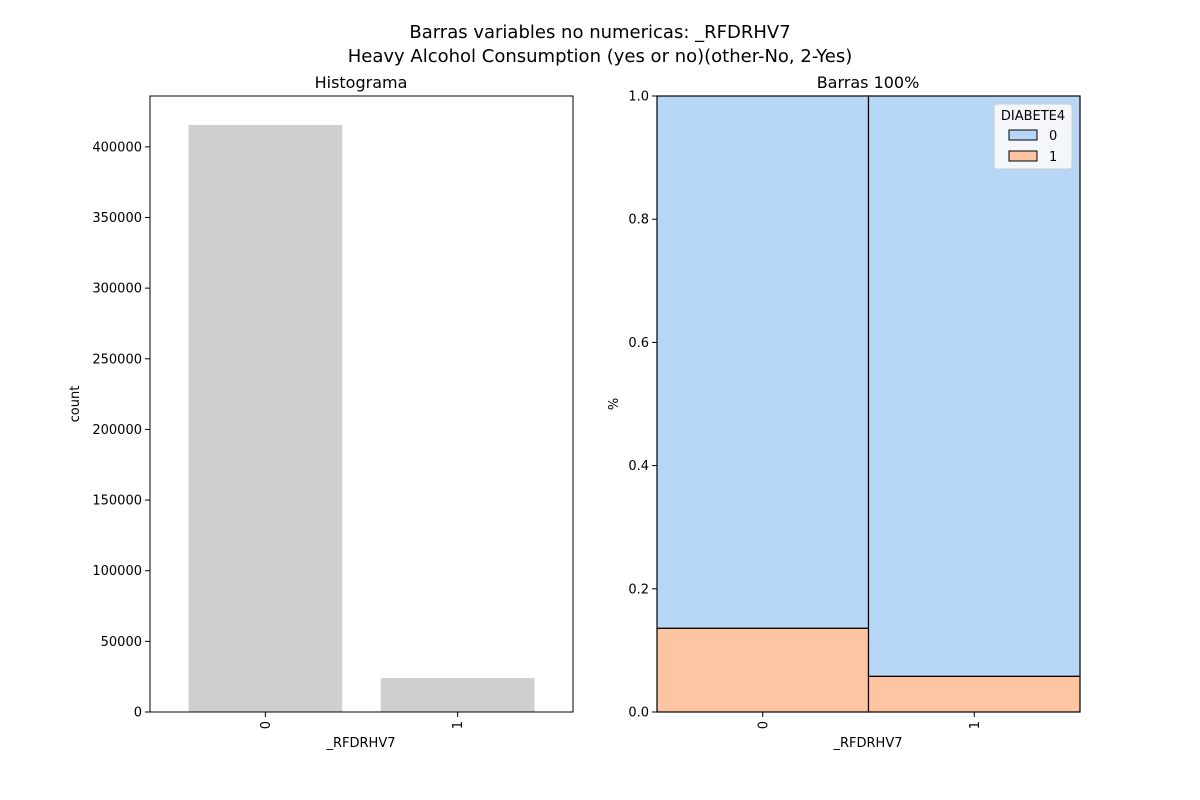 This screenshot has height=800, width=1200. What do you see at coordinates (868, 743) in the screenshot?
I see `stacked-xlabel: _RFDRHV7` at bounding box center [868, 743].